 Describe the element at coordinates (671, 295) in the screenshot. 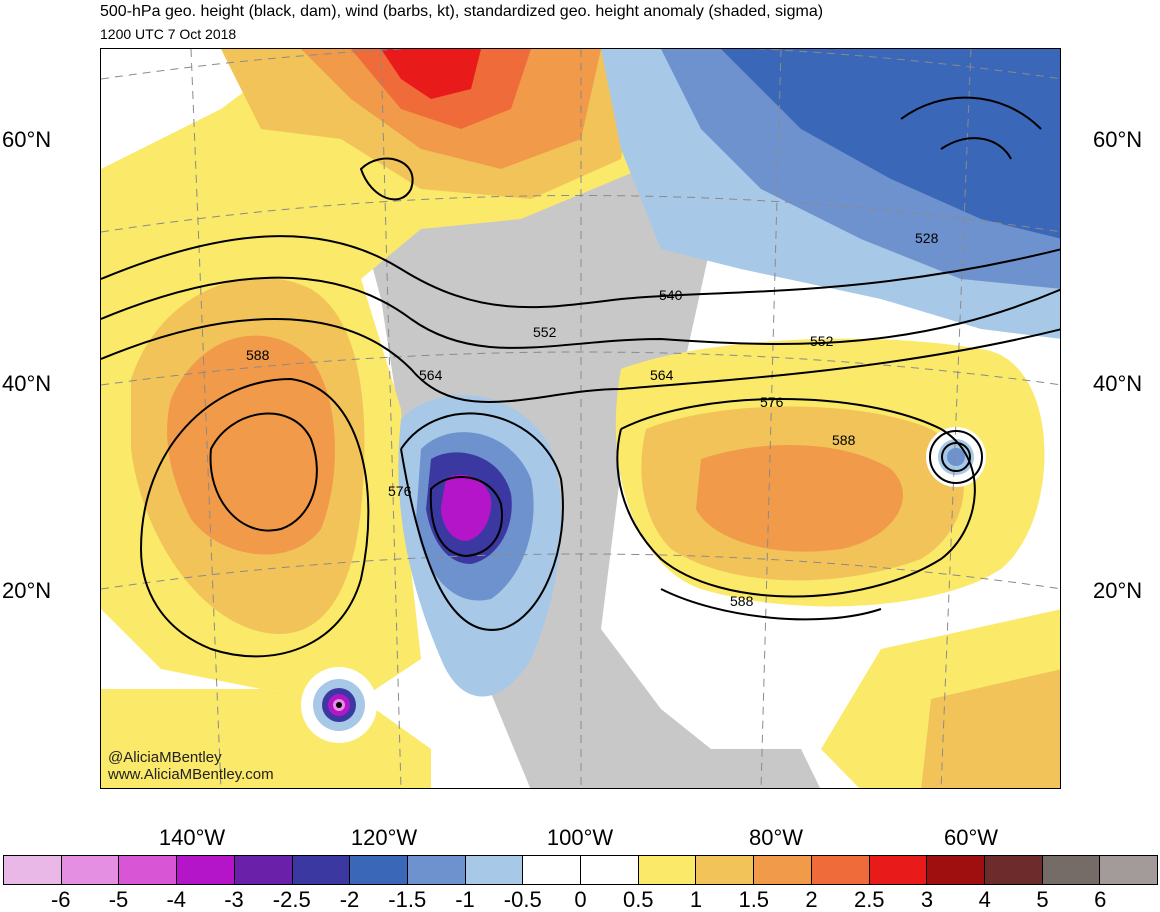

I see `contour-label: 540` at that location.